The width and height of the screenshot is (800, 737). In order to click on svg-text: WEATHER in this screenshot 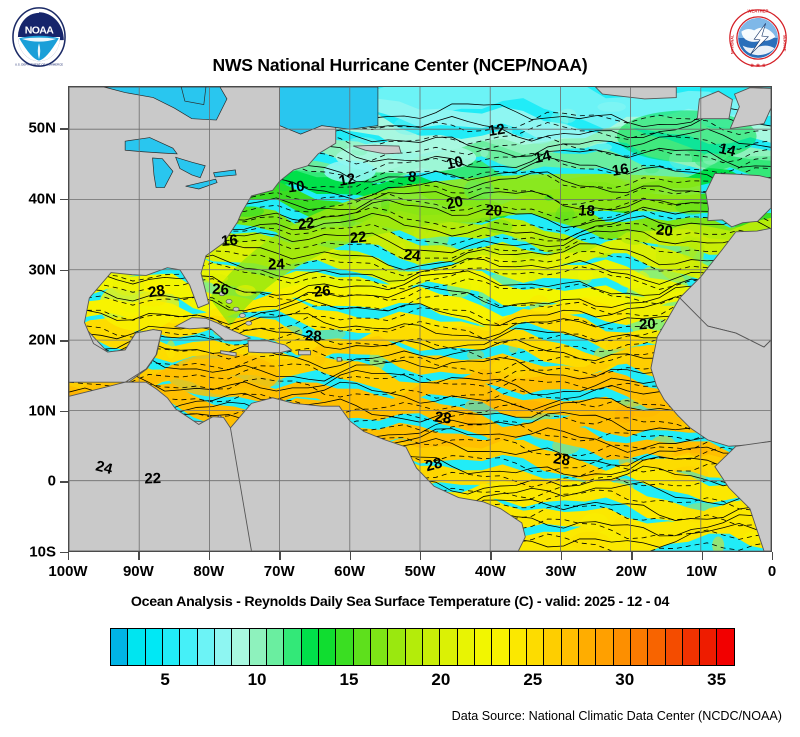, I will do `click(757, 10)`.